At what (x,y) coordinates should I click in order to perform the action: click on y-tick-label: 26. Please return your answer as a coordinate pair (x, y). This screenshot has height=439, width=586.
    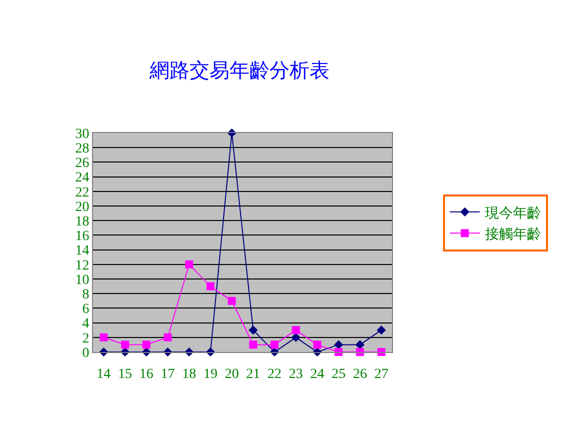
    Looking at the image, I should click on (82, 164).